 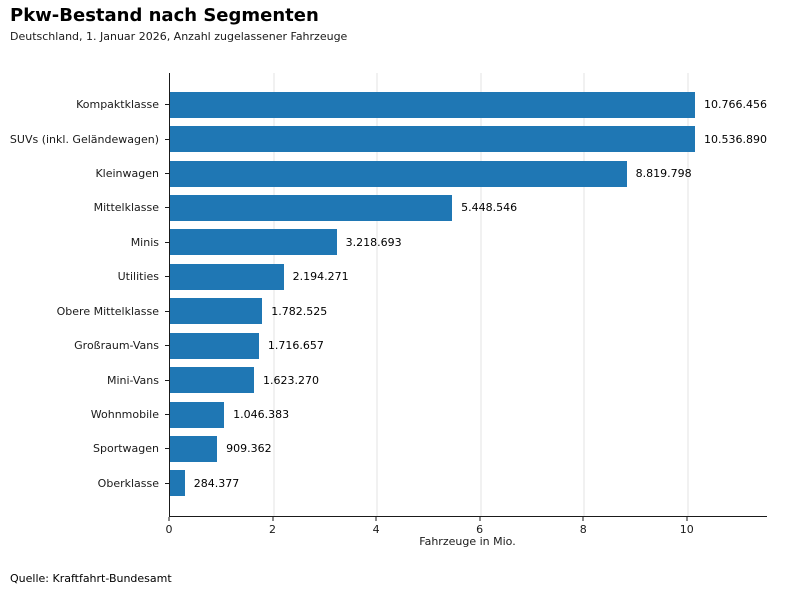 What do you see at coordinates (169, 529) in the screenshot?
I see `x-tick-label: 0` at bounding box center [169, 529].